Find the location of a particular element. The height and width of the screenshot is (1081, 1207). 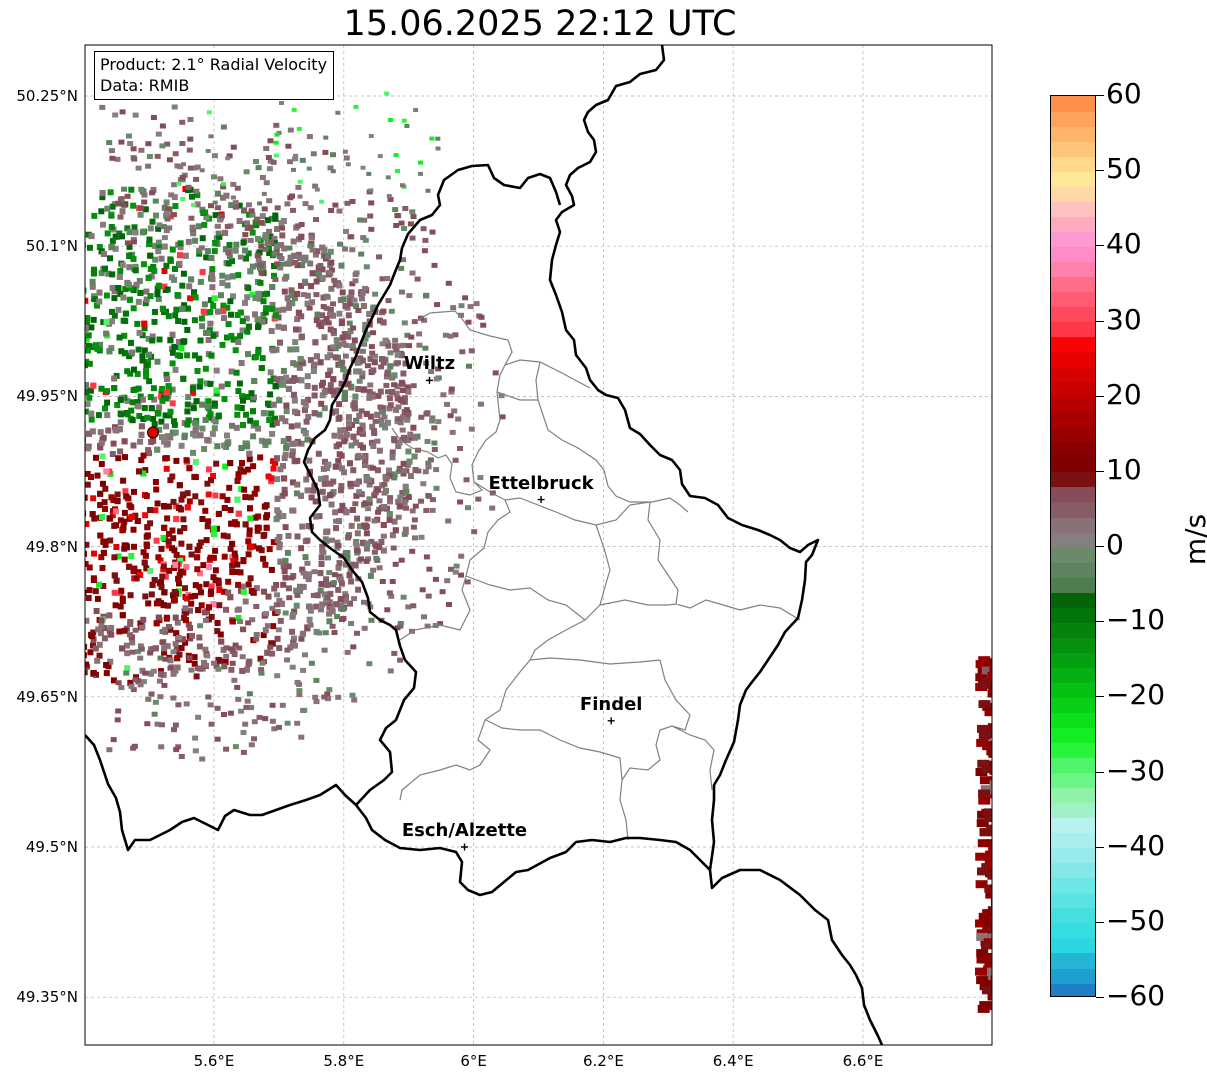

radar-site-marker is located at coordinates (152, 432).